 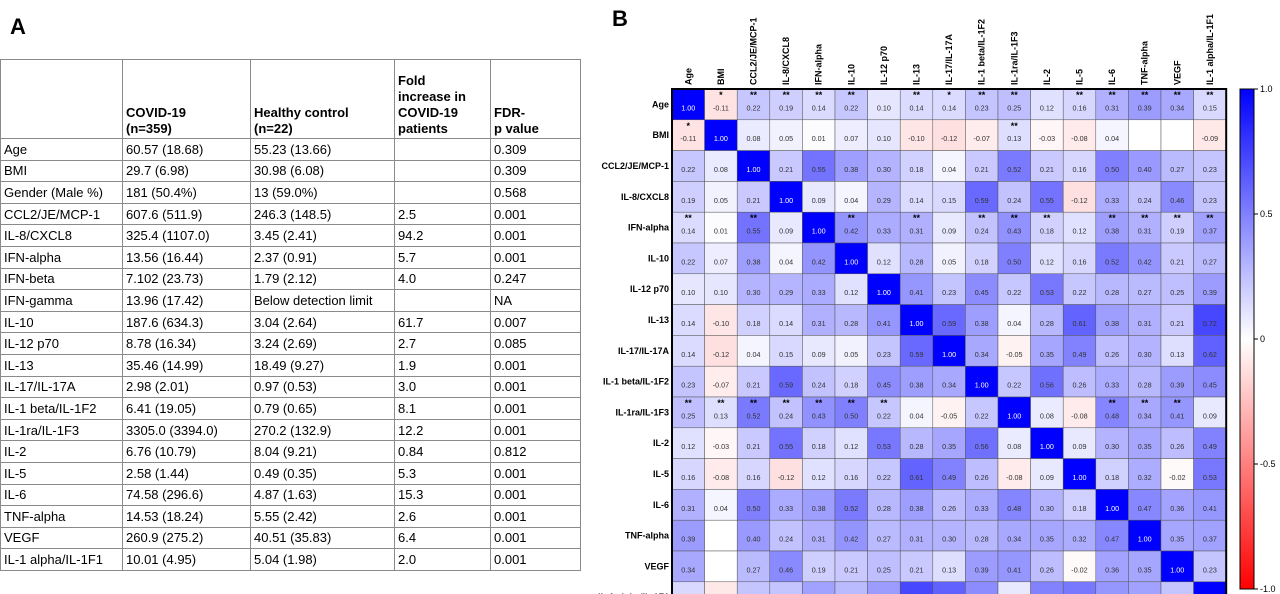 What do you see at coordinates (851, 138) in the screenshot?
I see `heatmap-value-label: 0.07` at bounding box center [851, 138].